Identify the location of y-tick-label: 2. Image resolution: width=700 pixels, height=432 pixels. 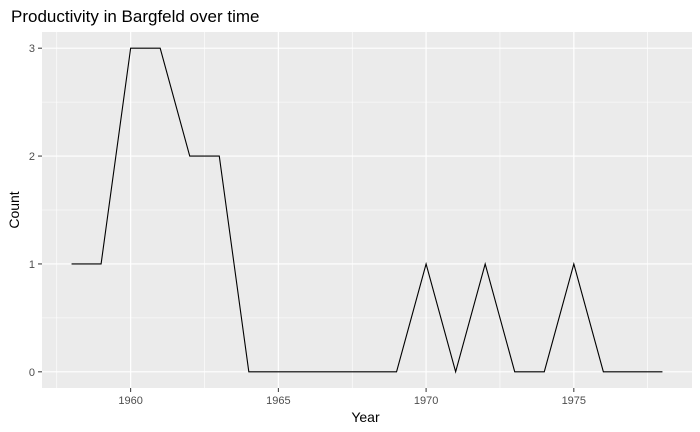
(32, 157).